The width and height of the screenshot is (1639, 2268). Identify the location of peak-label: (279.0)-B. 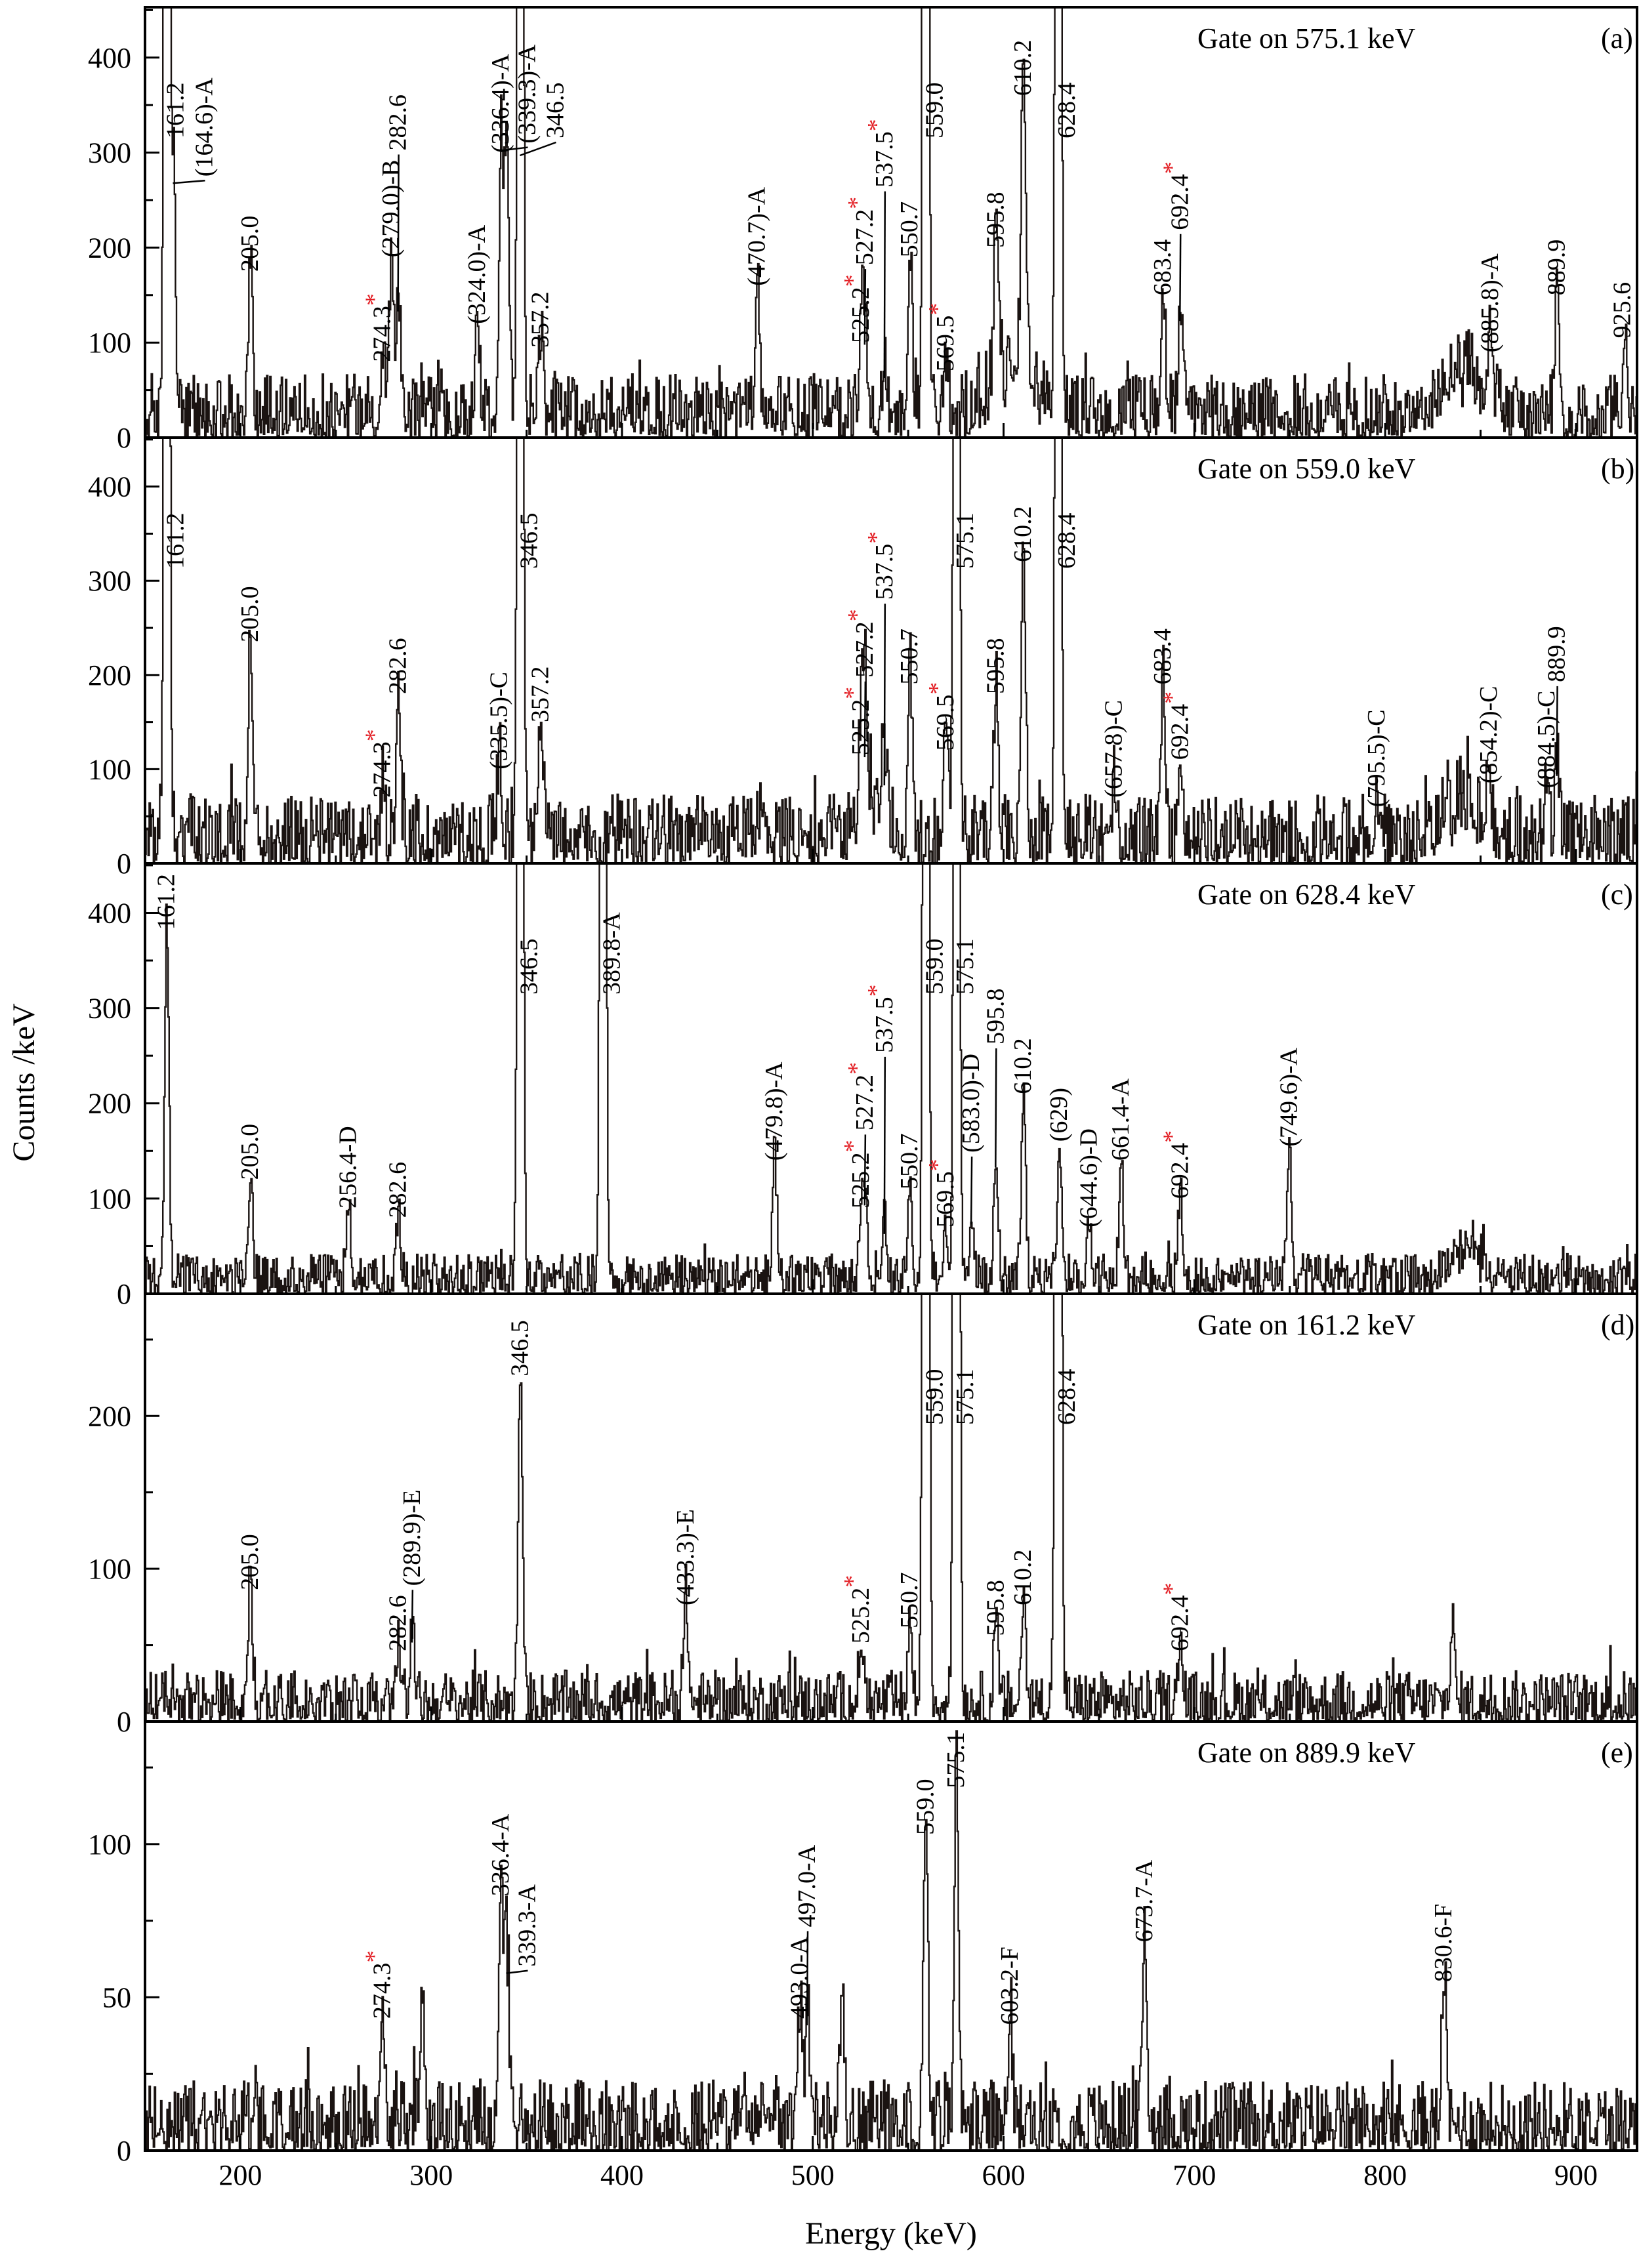
(391, 208).